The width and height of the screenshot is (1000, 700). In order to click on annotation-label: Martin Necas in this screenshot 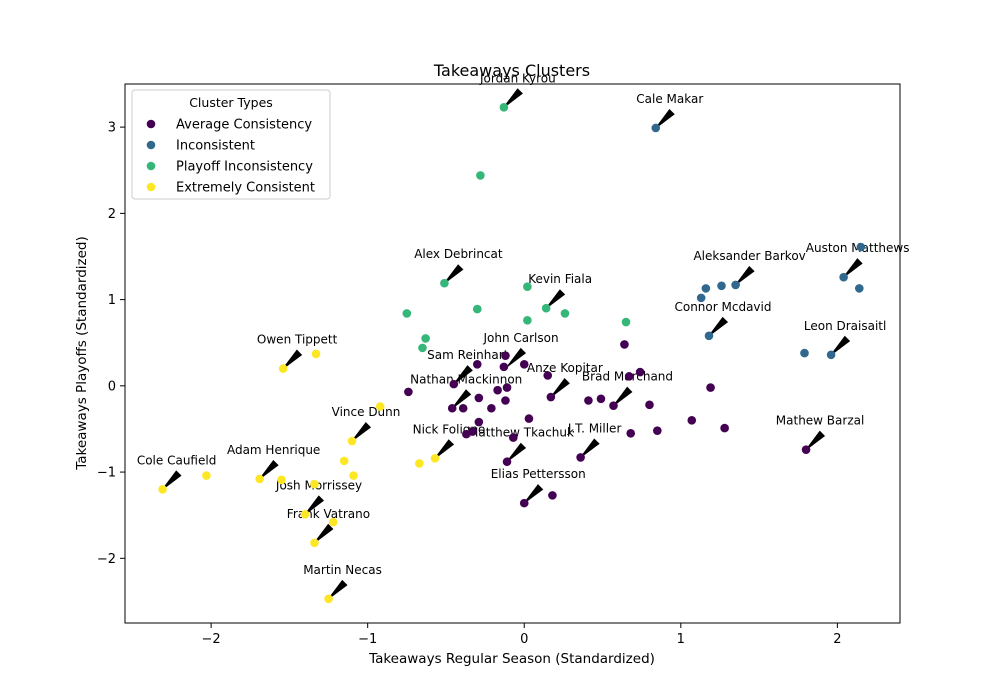, I will do `click(342, 570)`.